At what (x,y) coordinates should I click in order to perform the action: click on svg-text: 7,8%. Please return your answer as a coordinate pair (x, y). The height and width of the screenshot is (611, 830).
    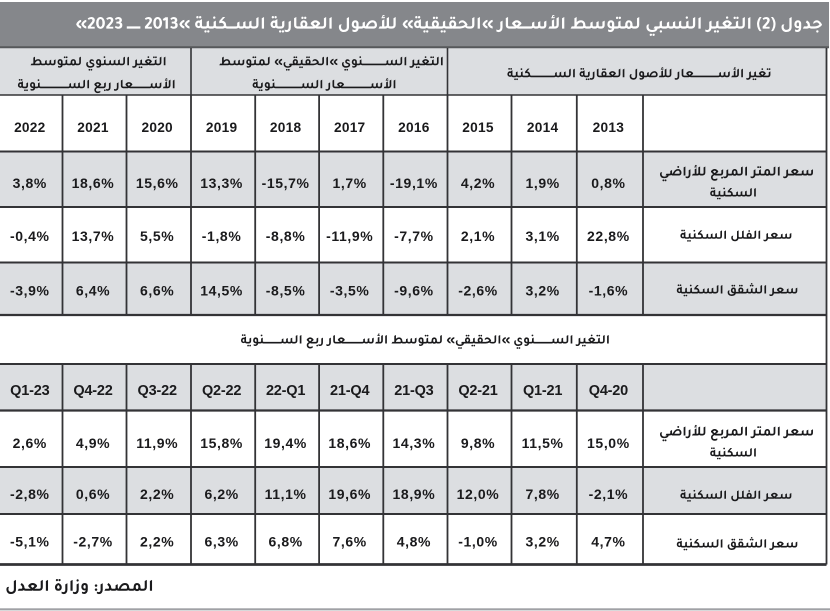
    Looking at the image, I should click on (542, 494).